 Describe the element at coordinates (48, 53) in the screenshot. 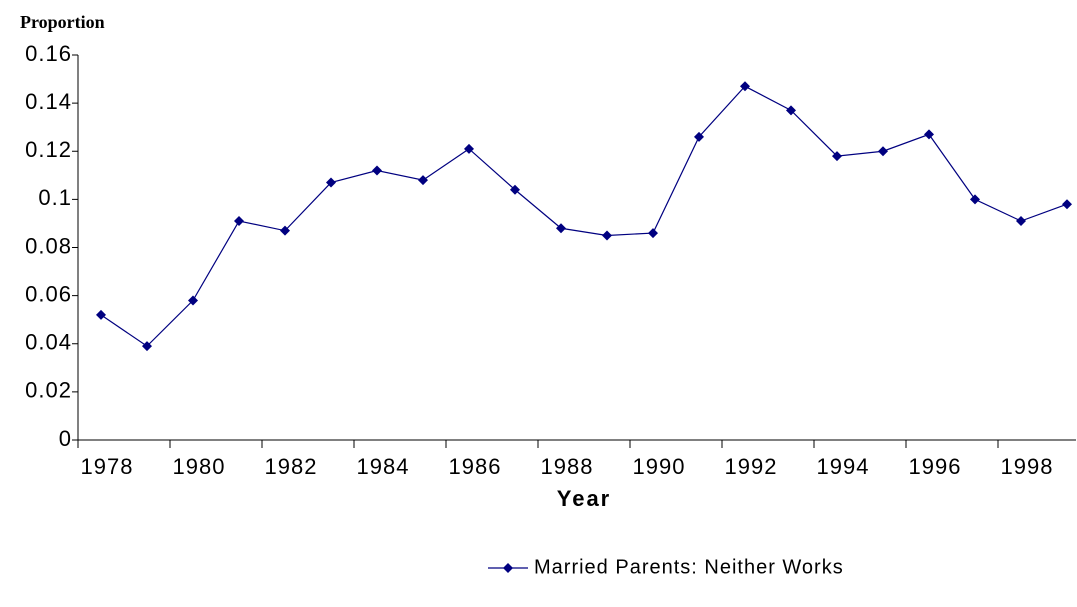

I see `y-tick-label: 0.16` at that location.